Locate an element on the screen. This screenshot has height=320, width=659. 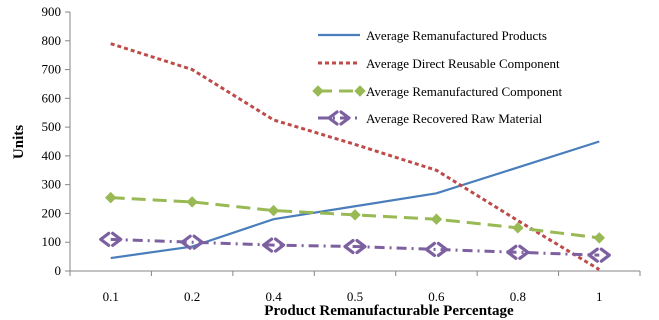
legend-item-3: Average Remanufactured Component is located at coordinates (437, 91).